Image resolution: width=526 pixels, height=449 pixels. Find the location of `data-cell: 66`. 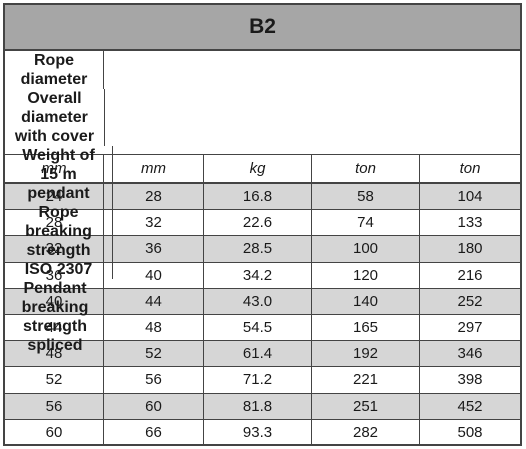

data-cell: 66 is located at coordinates (154, 432).